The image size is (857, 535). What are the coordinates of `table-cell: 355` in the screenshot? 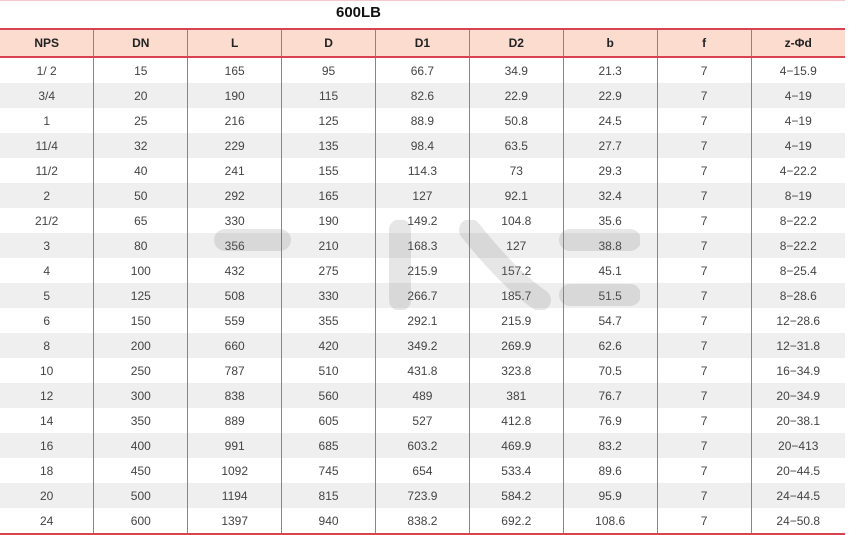 It's located at (328, 320).